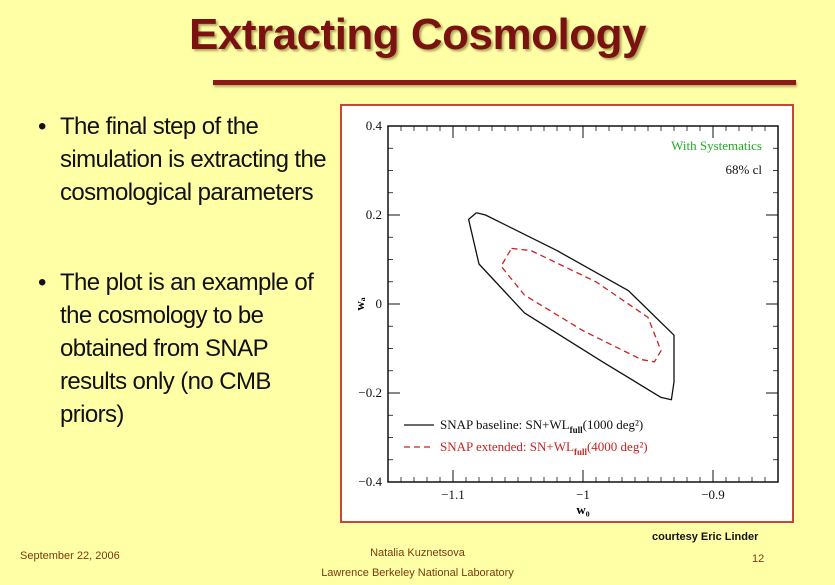 The width and height of the screenshot is (835, 585). I want to click on legend-label-extended: SNAP extended: SN+WLfull(4000 deg²), so click(544, 448).